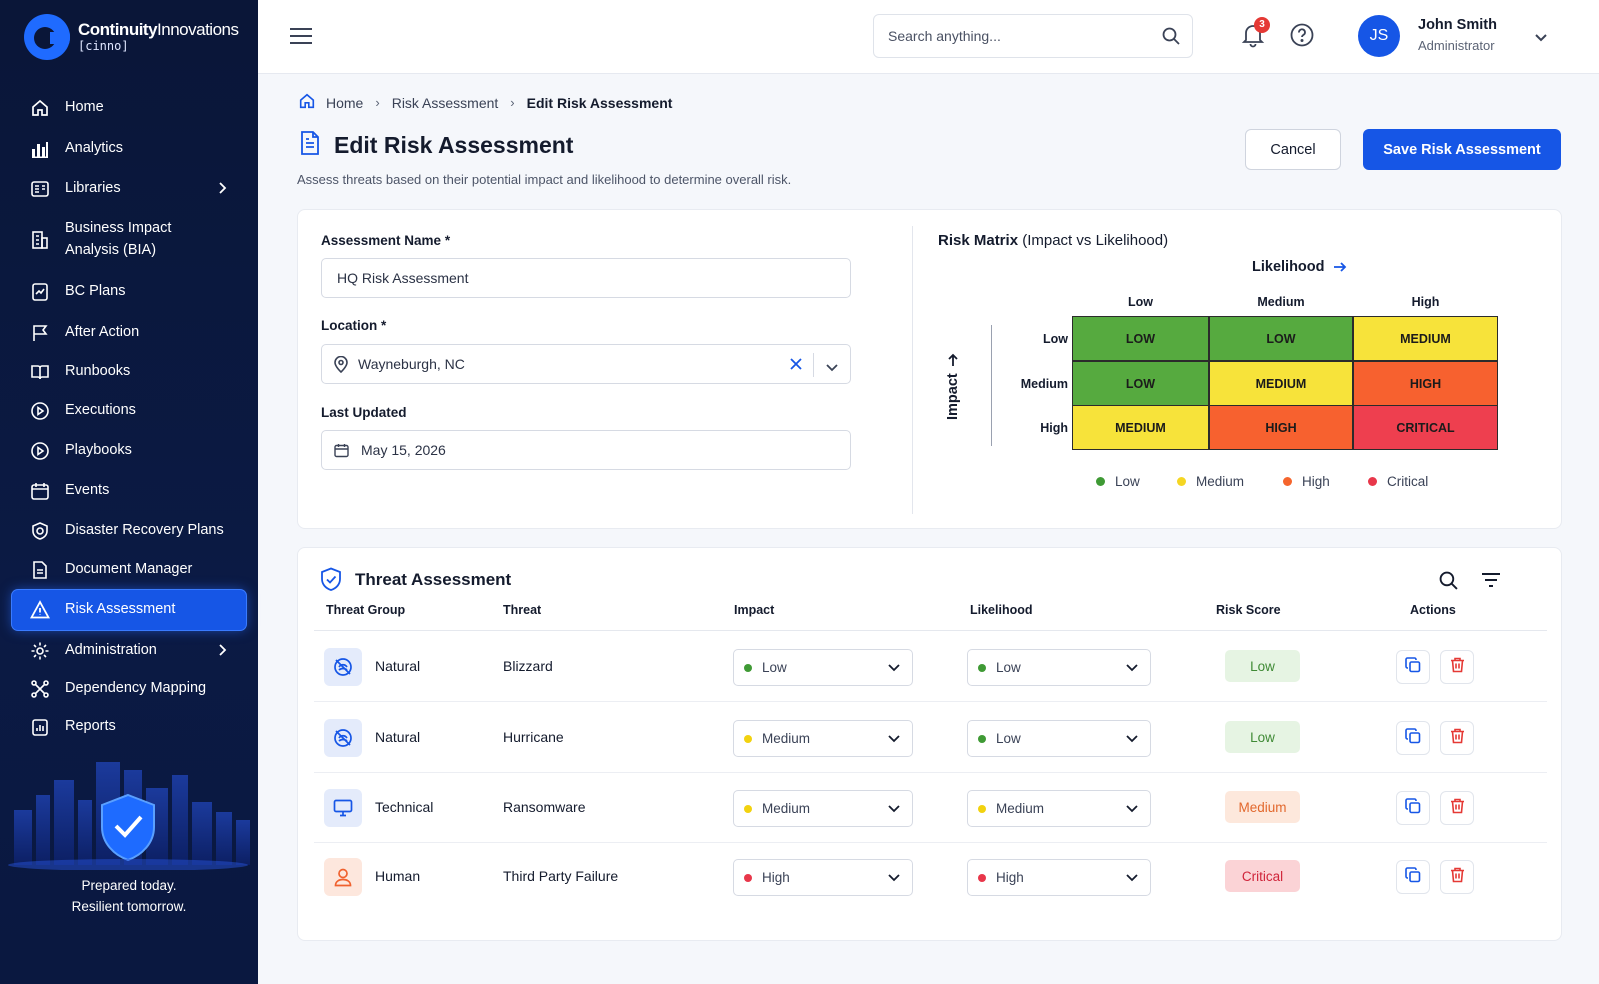  I want to click on help-icon, so click(1302, 37).